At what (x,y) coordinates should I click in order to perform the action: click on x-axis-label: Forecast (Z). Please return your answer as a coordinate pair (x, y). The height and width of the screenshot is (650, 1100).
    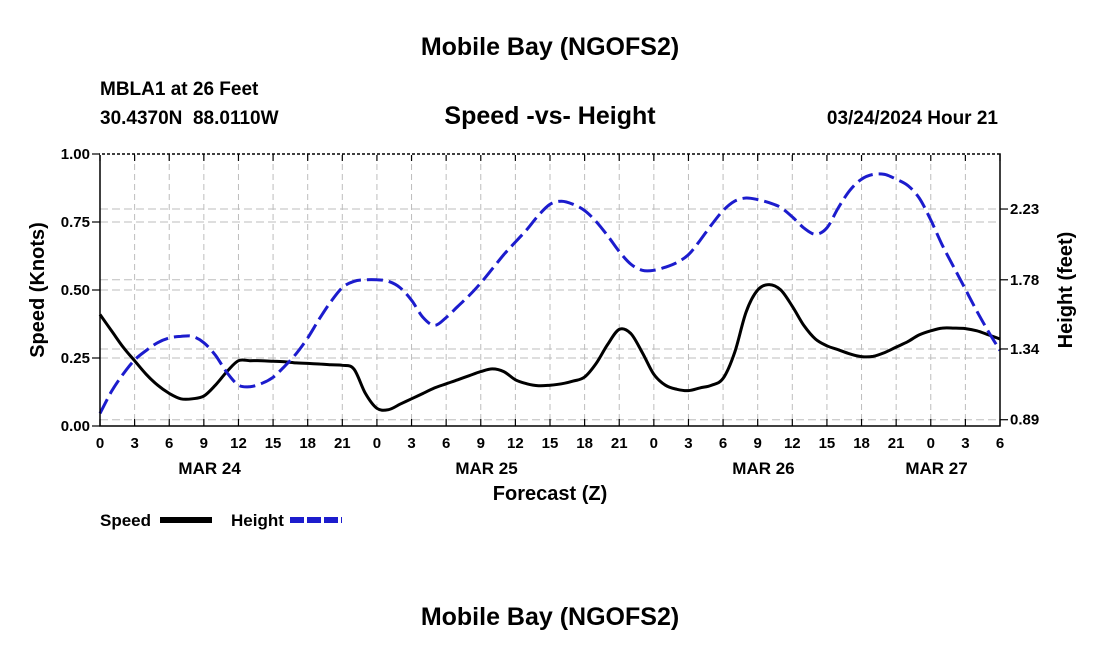
    Looking at the image, I should click on (550, 494).